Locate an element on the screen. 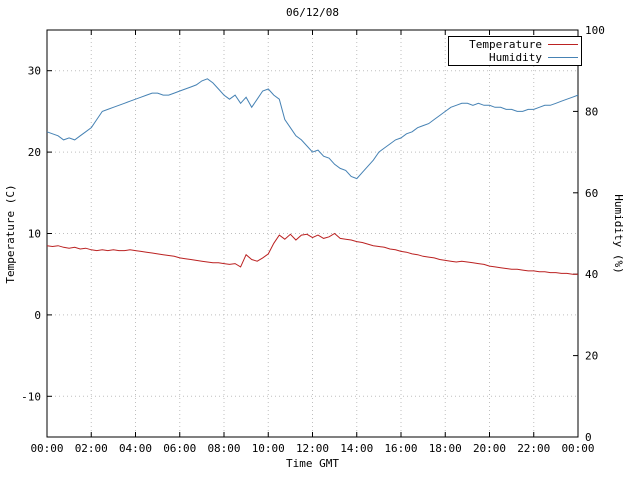 The height and width of the screenshot is (480, 640). right-y-axis-label: Humidity (%) is located at coordinates (618, 234).